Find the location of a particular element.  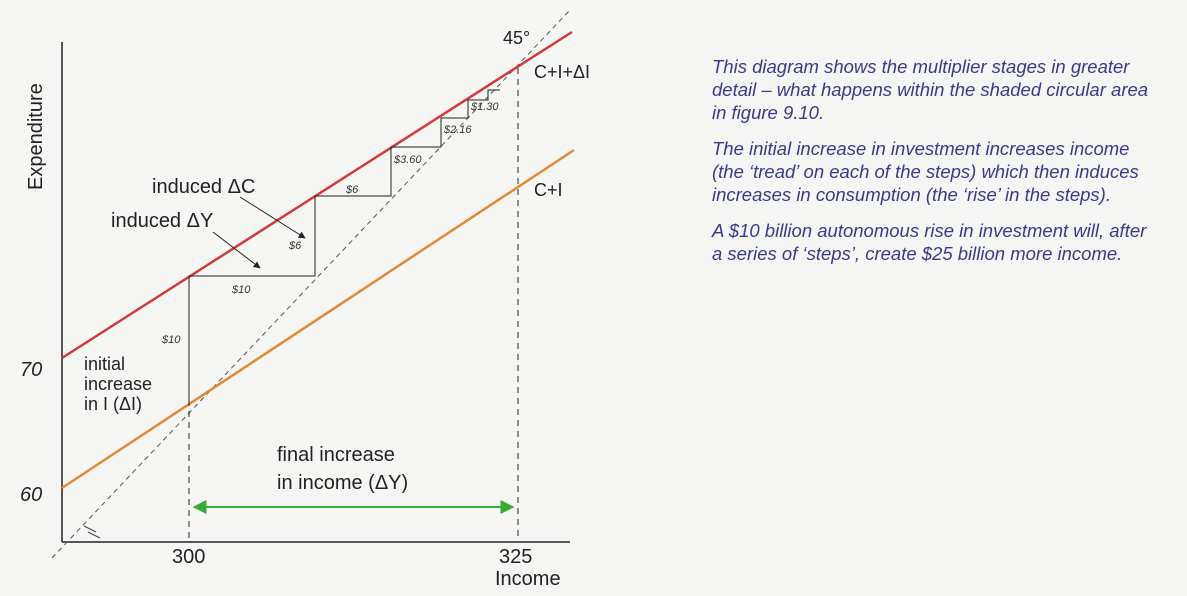

c-plus-i-plus-delta-i-label: C+I+ΔI is located at coordinates (562, 72).